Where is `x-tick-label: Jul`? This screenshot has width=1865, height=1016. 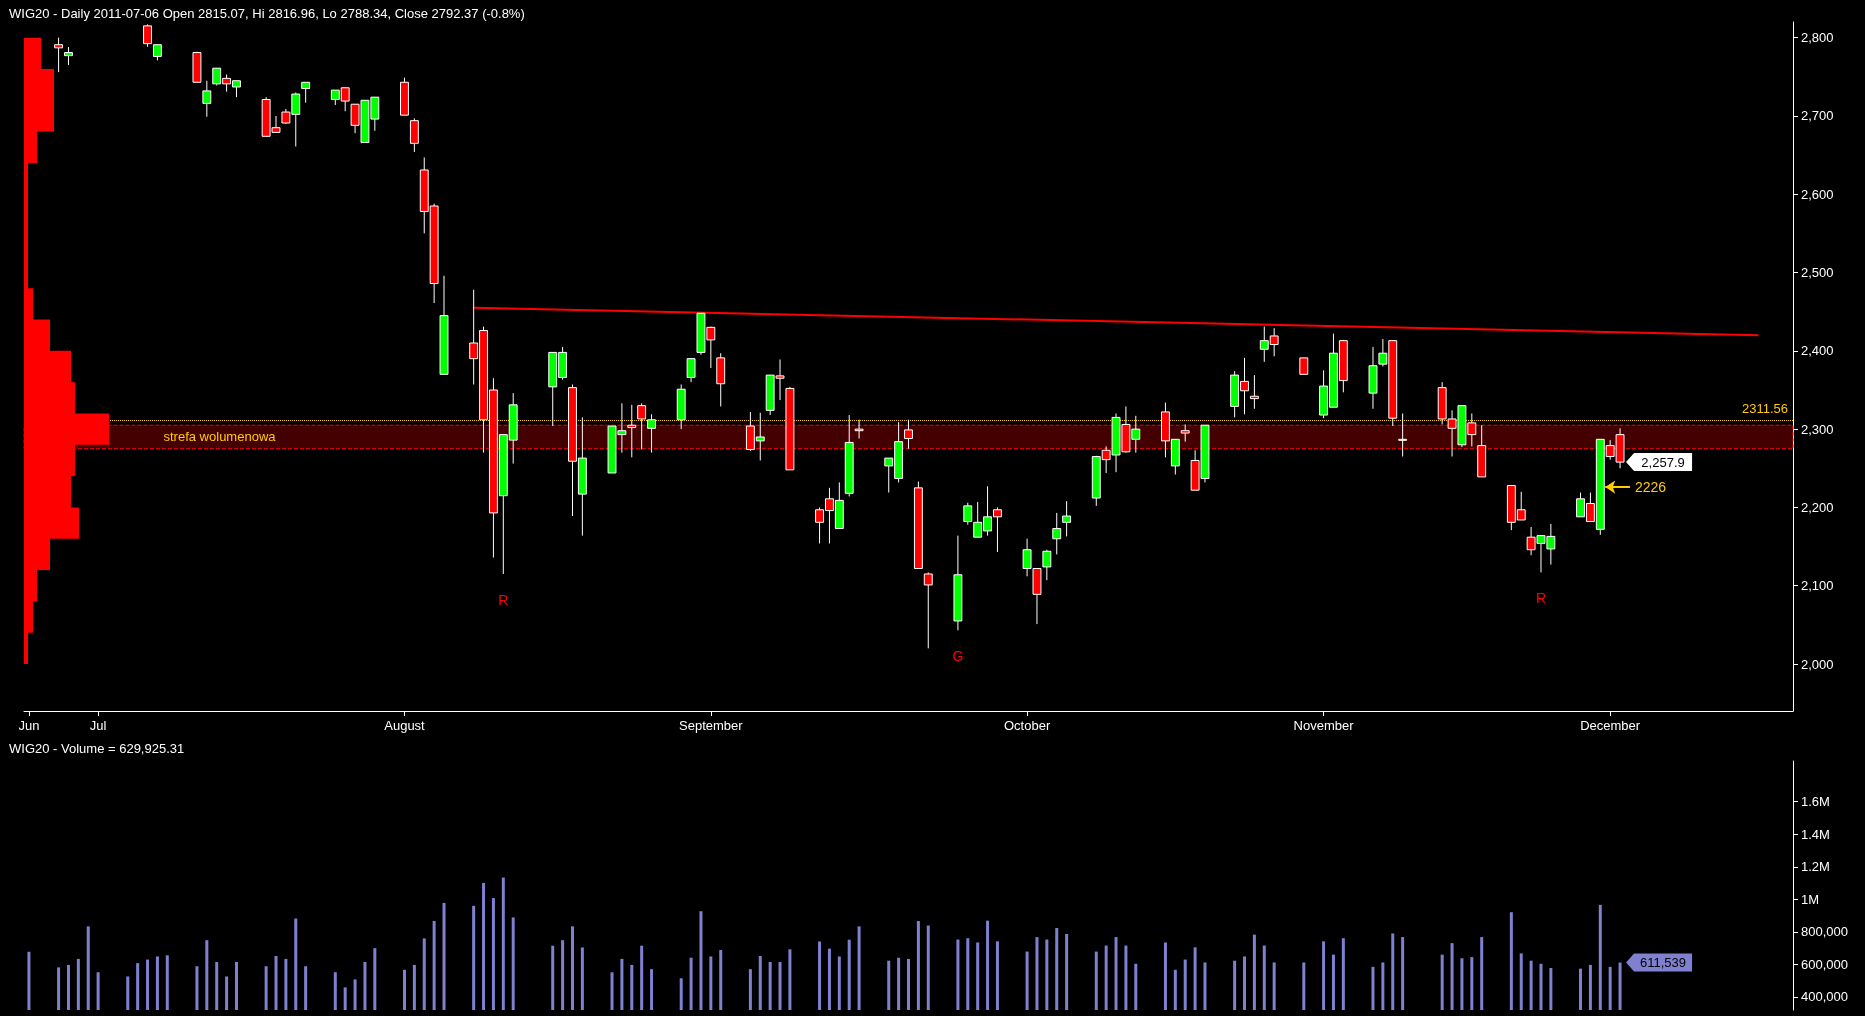
x-tick-label: Jul is located at coordinates (98, 725).